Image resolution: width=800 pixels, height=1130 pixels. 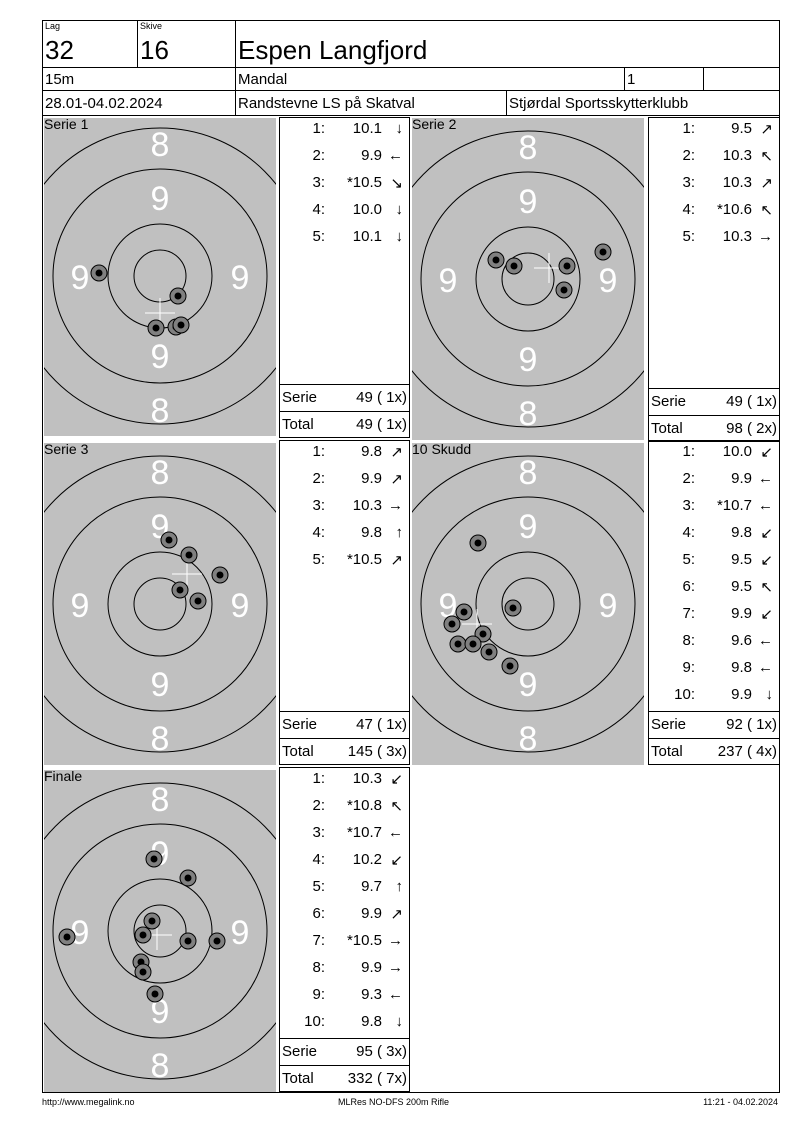 What do you see at coordinates (741, 559) in the screenshot?
I see `shot-value: 9.5` at bounding box center [741, 559].